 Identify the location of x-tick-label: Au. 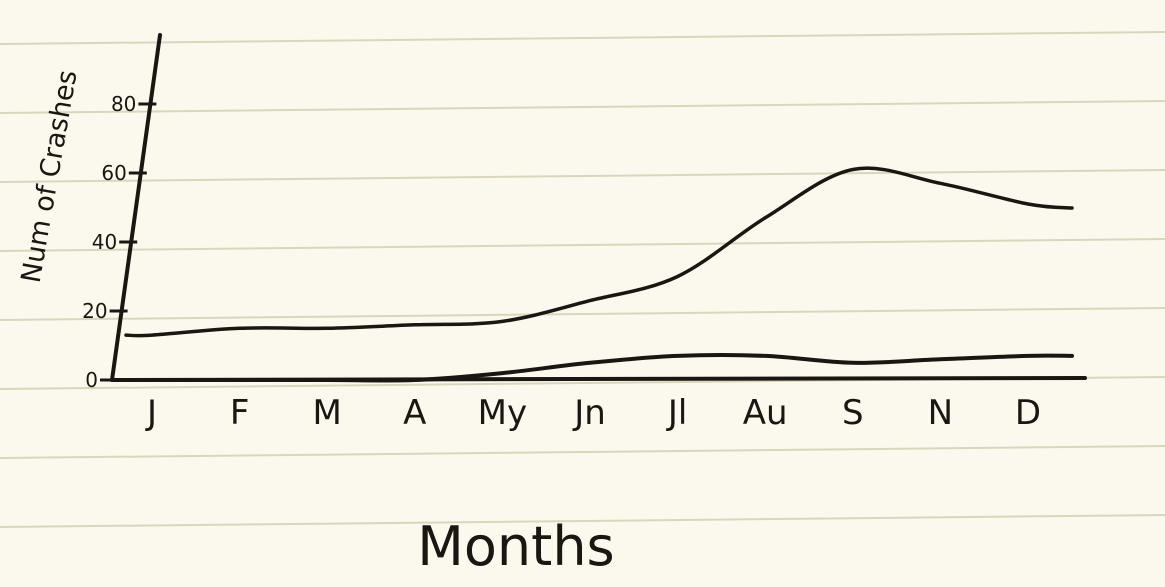
(765, 413).